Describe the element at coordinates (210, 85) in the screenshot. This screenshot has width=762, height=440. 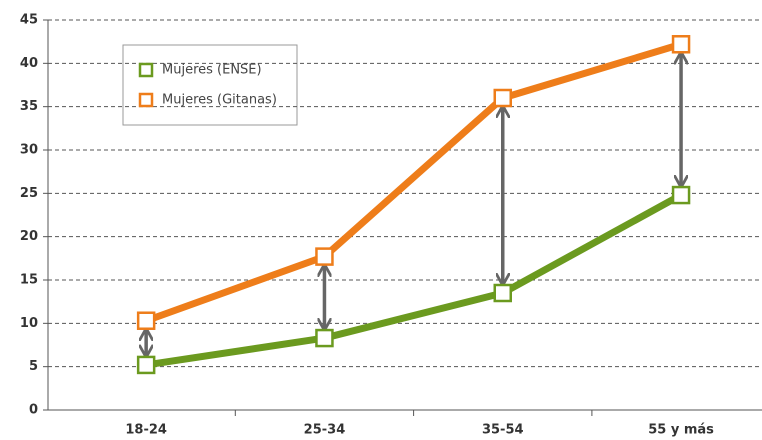
I see `legend-box` at that location.